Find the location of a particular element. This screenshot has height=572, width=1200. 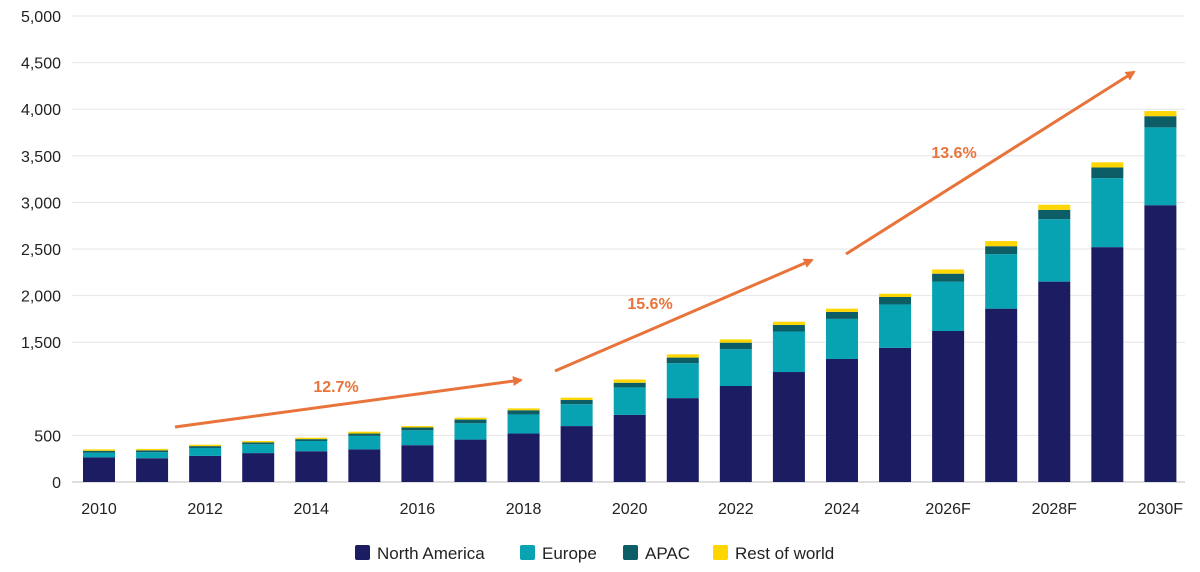

cagr-label: 12.7% is located at coordinates (335, 387).